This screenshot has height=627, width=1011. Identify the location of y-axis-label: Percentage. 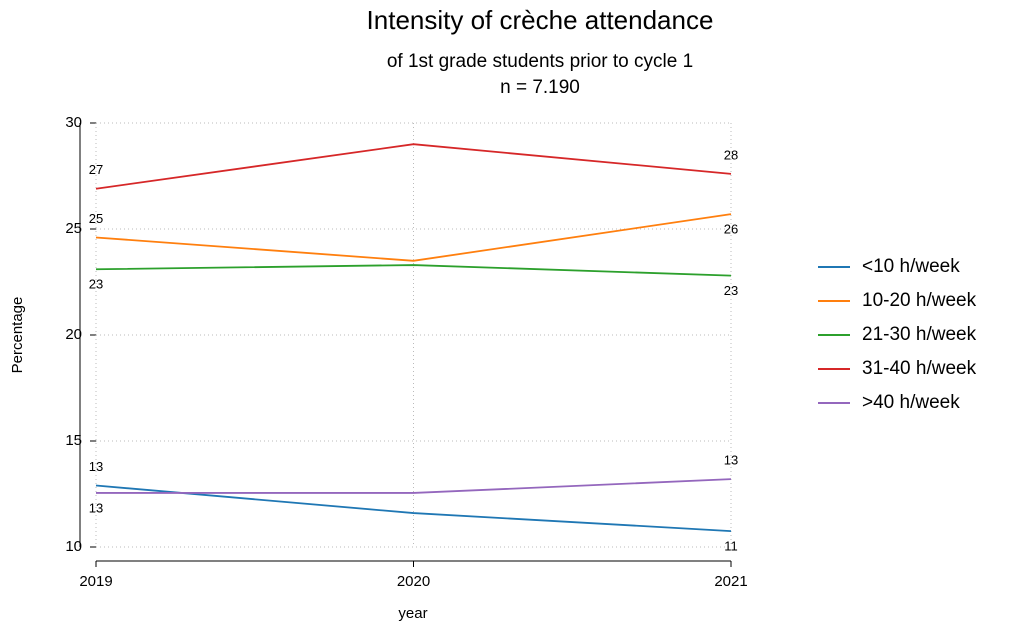
(17, 335).